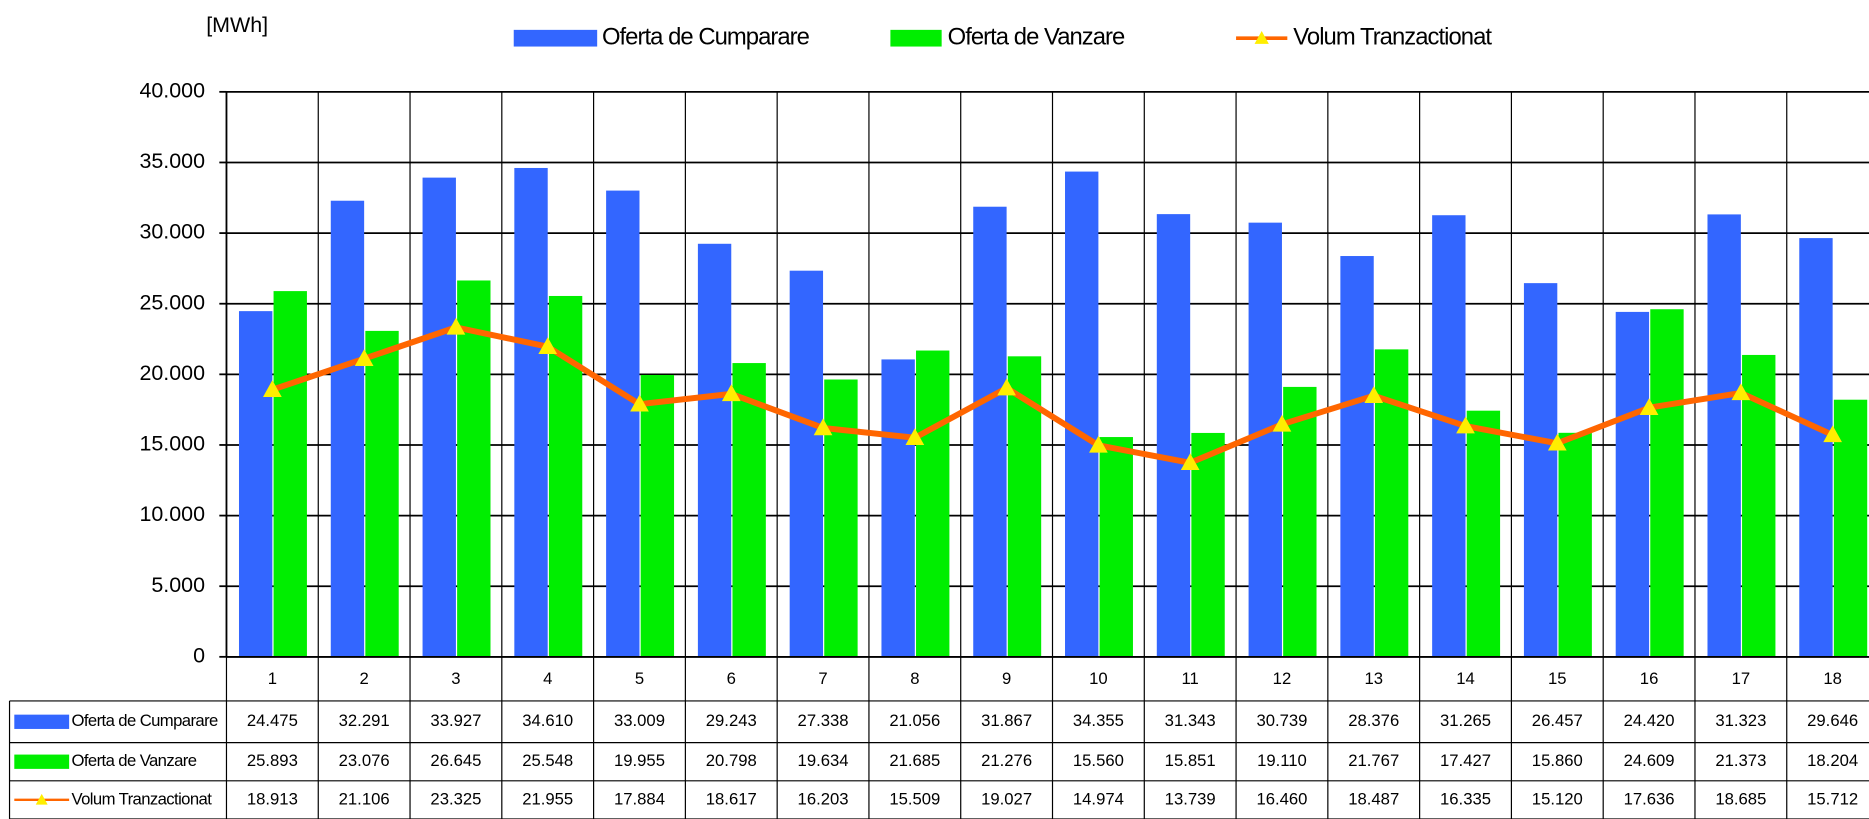  Describe the element at coordinates (547, 760) in the screenshot. I see `table-value: 25.548` at that location.